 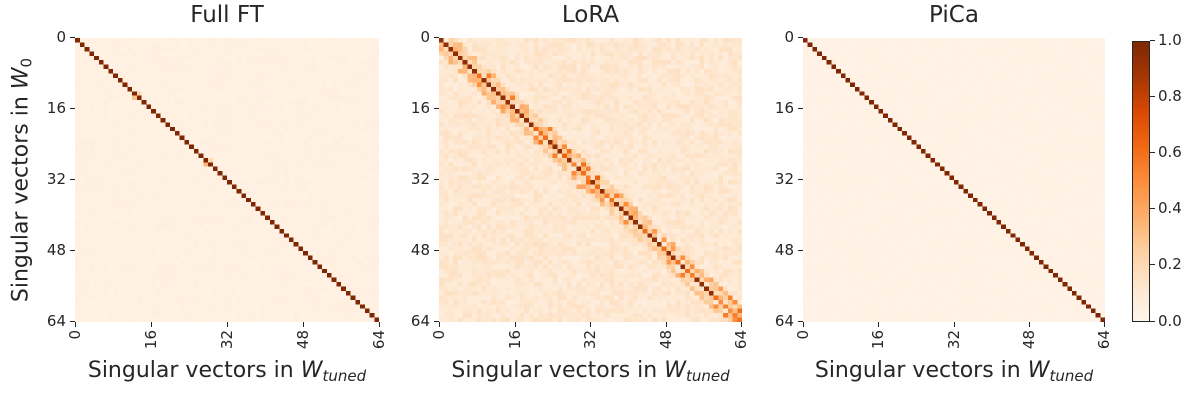 I want to click on chart-title-lora: LoRA, so click(x=590, y=15).